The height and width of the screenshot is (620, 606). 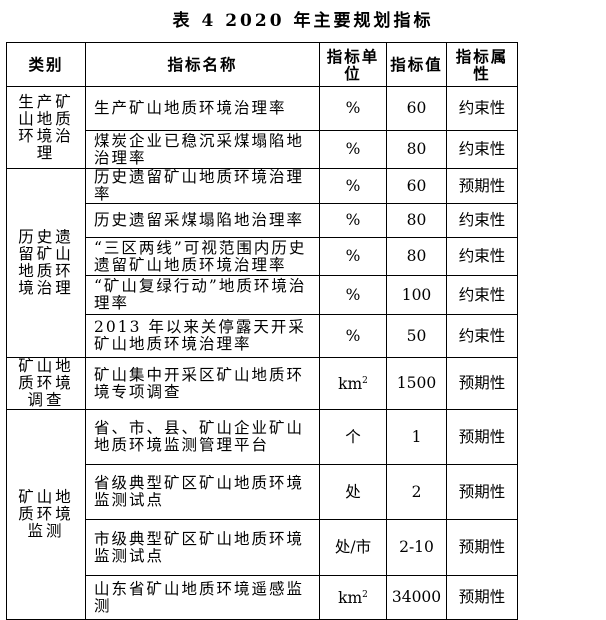 What do you see at coordinates (353, 492) in the screenshot?
I see `indicator-unit: 处` at bounding box center [353, 492].